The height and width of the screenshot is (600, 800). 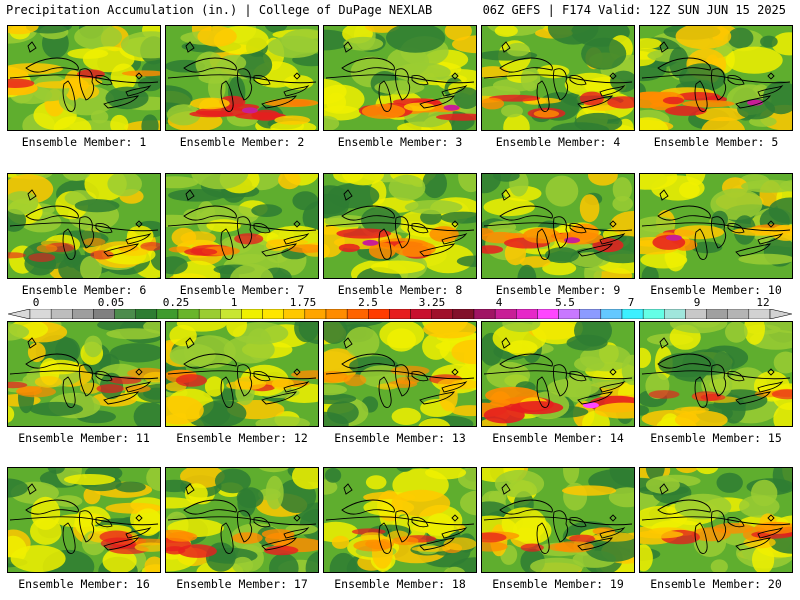 I want to click on ensemble-panel: Ensemble Member: 19, so click(x=558, y=529).